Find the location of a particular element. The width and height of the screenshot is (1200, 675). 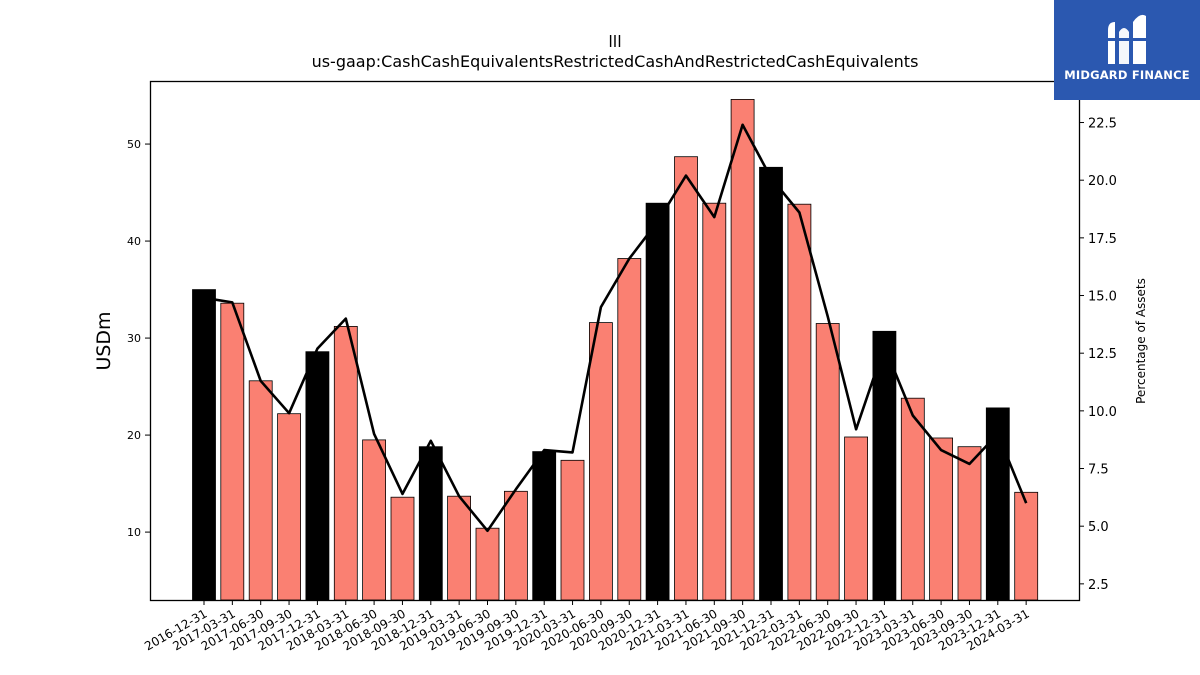

y2-tick-label: 22.5 is located at coordinates (1102, 124).